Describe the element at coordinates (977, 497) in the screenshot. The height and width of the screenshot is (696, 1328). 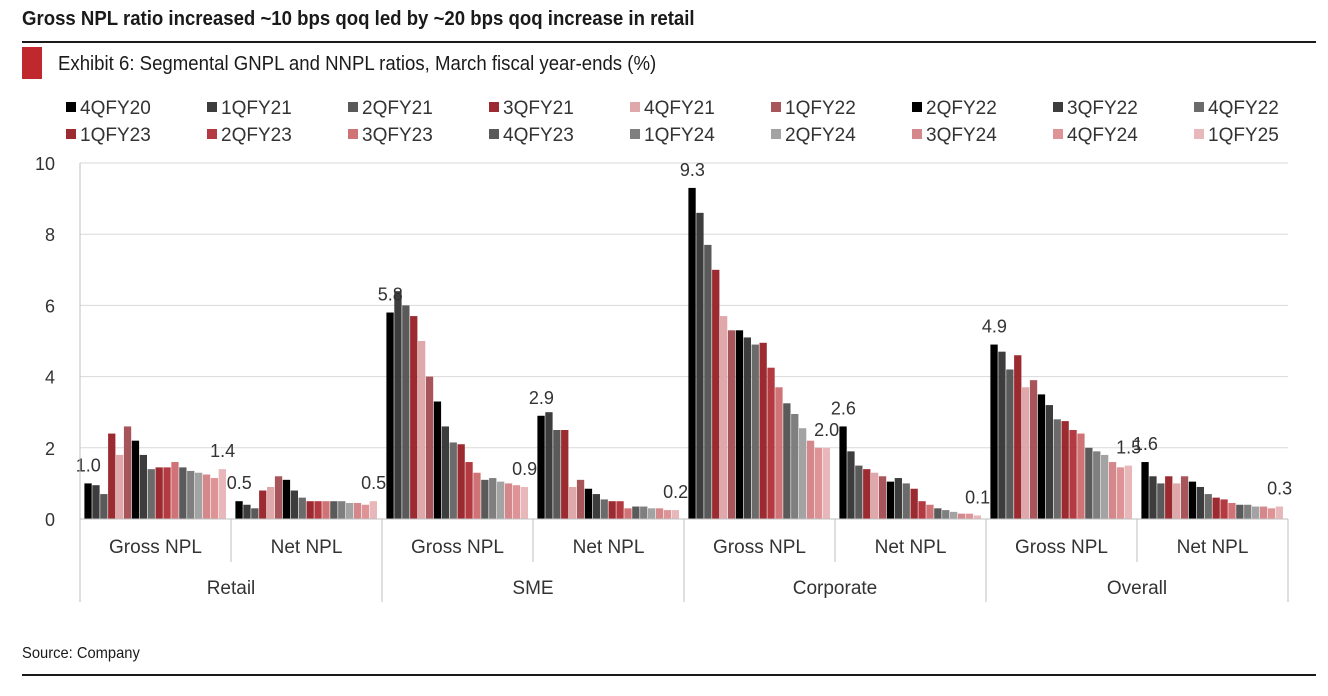
I see `data-label: 0.1` at that location.